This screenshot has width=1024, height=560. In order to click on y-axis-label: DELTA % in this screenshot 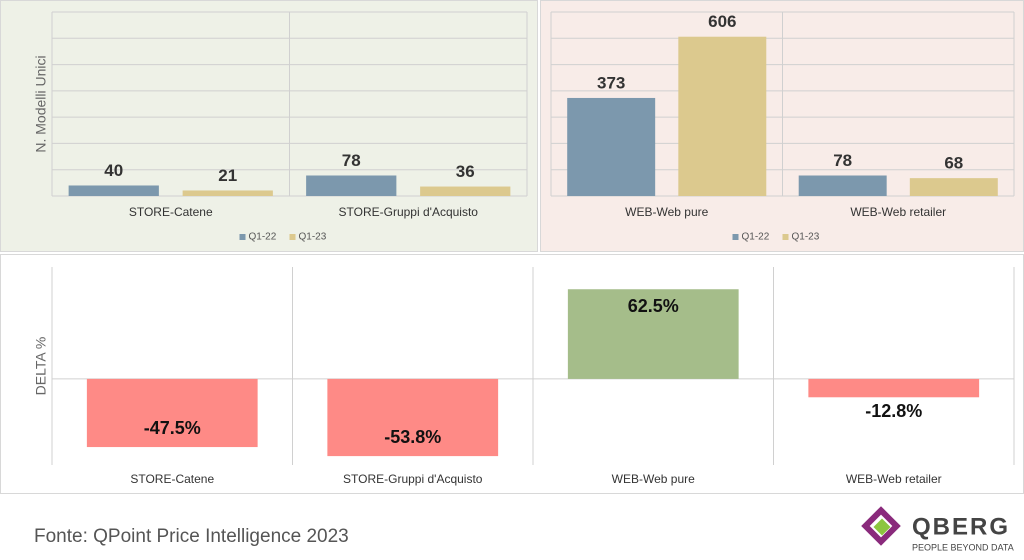, I will do `click(41, 366)`.